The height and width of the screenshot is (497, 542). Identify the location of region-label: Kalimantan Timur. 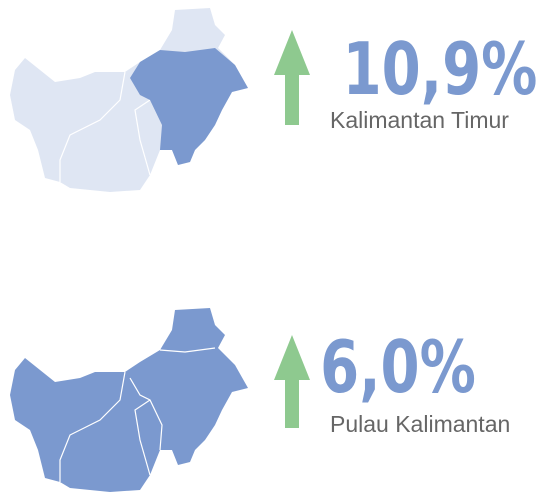
(419, 120).